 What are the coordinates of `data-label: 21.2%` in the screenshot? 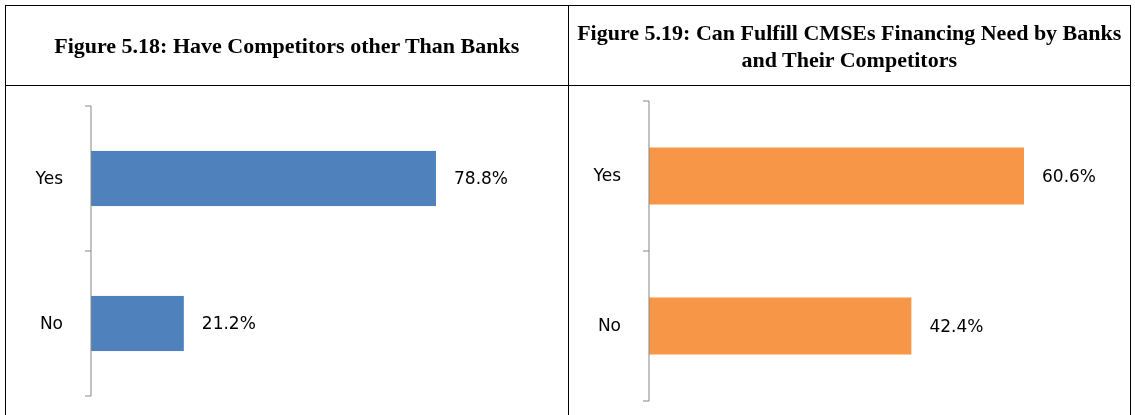 It's located at (228, 323).